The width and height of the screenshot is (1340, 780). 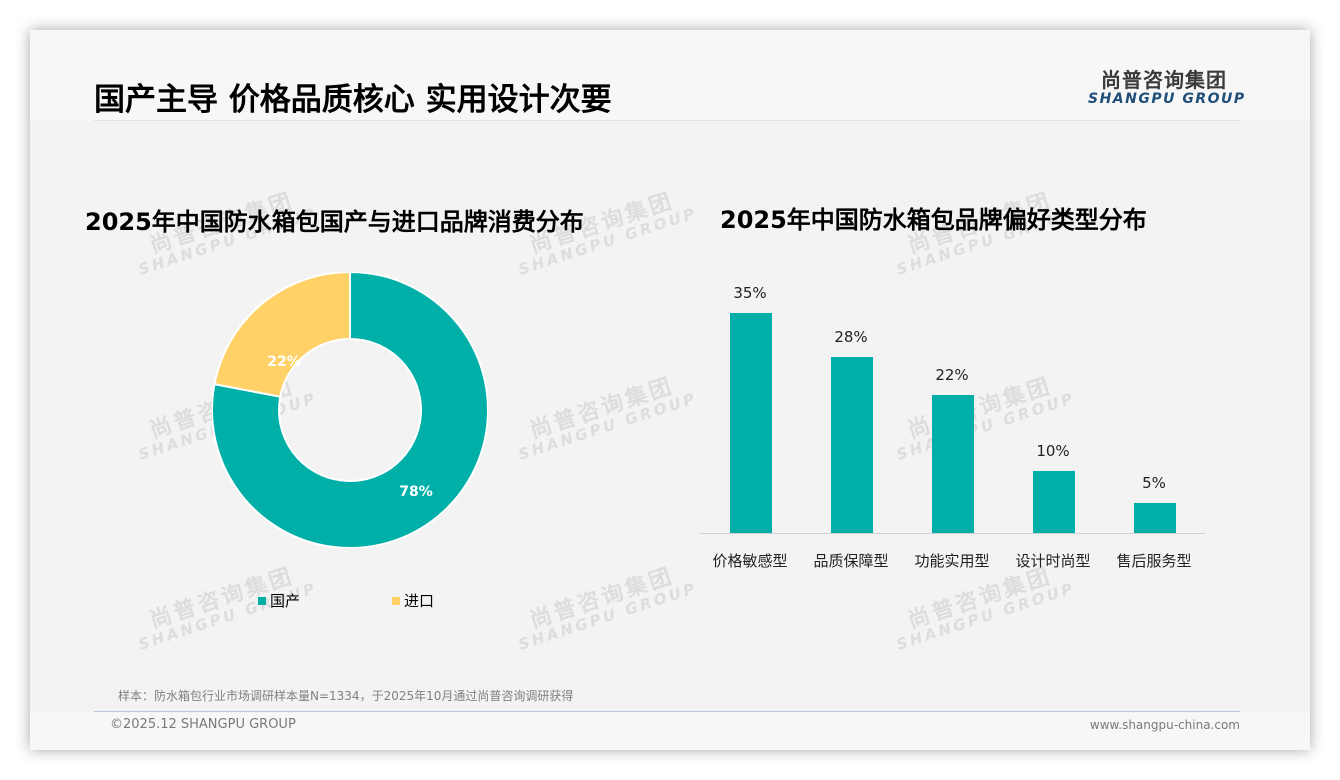 What do you see at coordinates (416, 492) in the screenshot?
I see `domestic-pct-label: 78%` at bounding box center [416, 492].